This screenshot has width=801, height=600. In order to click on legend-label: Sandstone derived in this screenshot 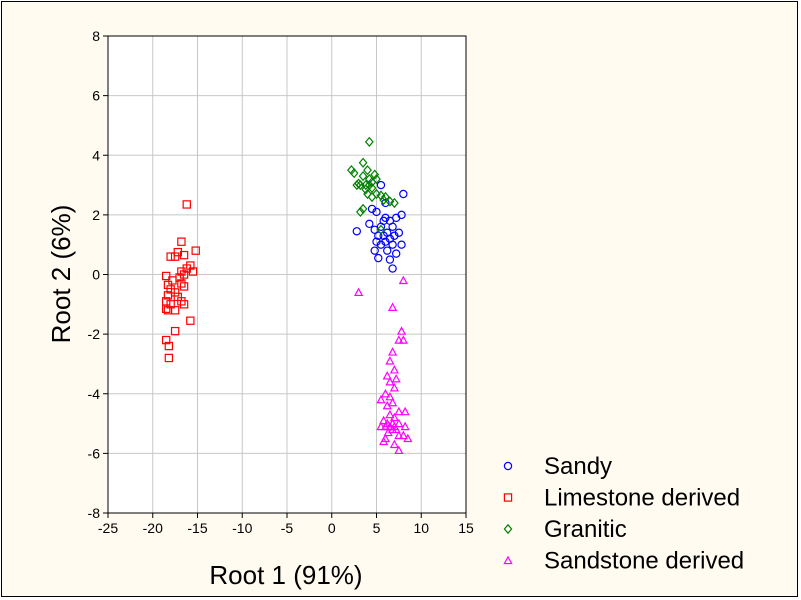, I will do `click(644, 561)`.